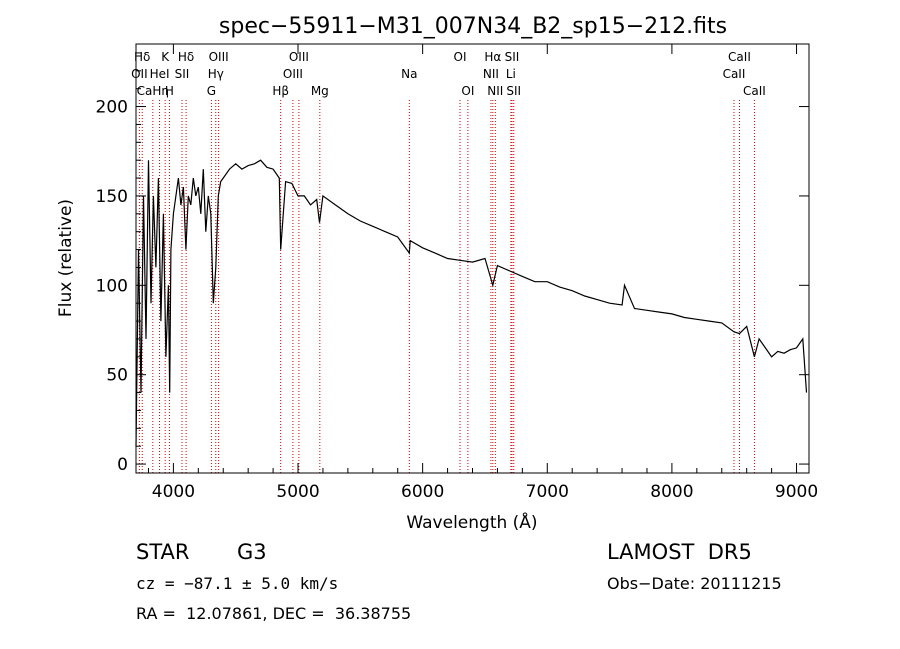  I want to click on line-label: Na, so click(409, 74).